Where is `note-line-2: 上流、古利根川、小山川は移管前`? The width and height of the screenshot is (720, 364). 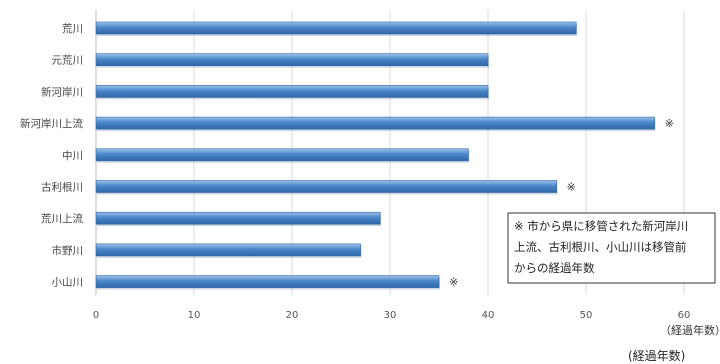
note-line-2: 上流、古利根川、小山川は移管前 is located at coordinates (600, 247).